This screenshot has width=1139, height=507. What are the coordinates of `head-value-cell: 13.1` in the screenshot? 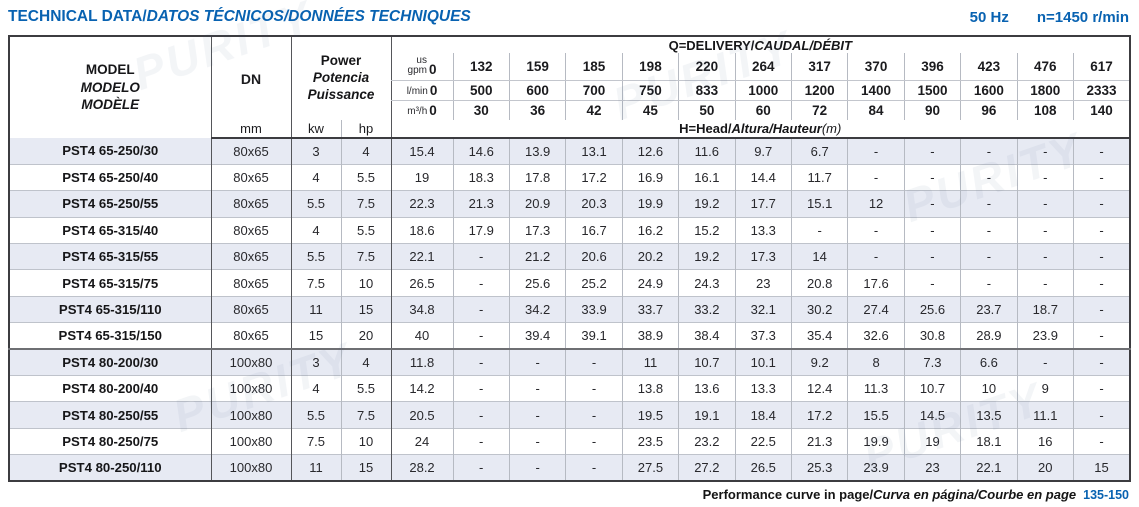 It's located at (594, 151).